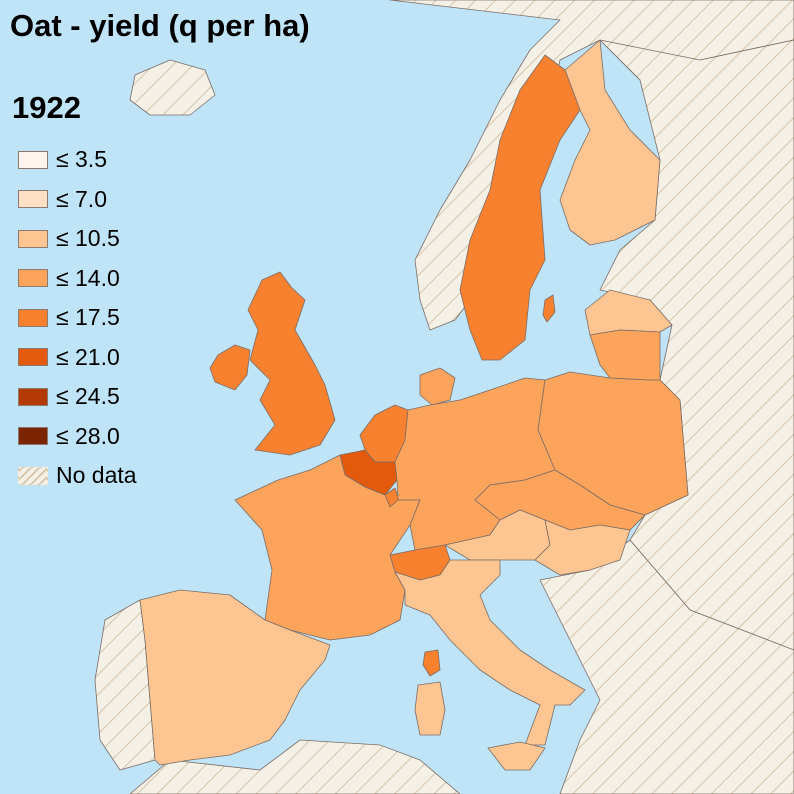 The image size is (794, 794). I want to click on region-ireland, so click(230, 367).